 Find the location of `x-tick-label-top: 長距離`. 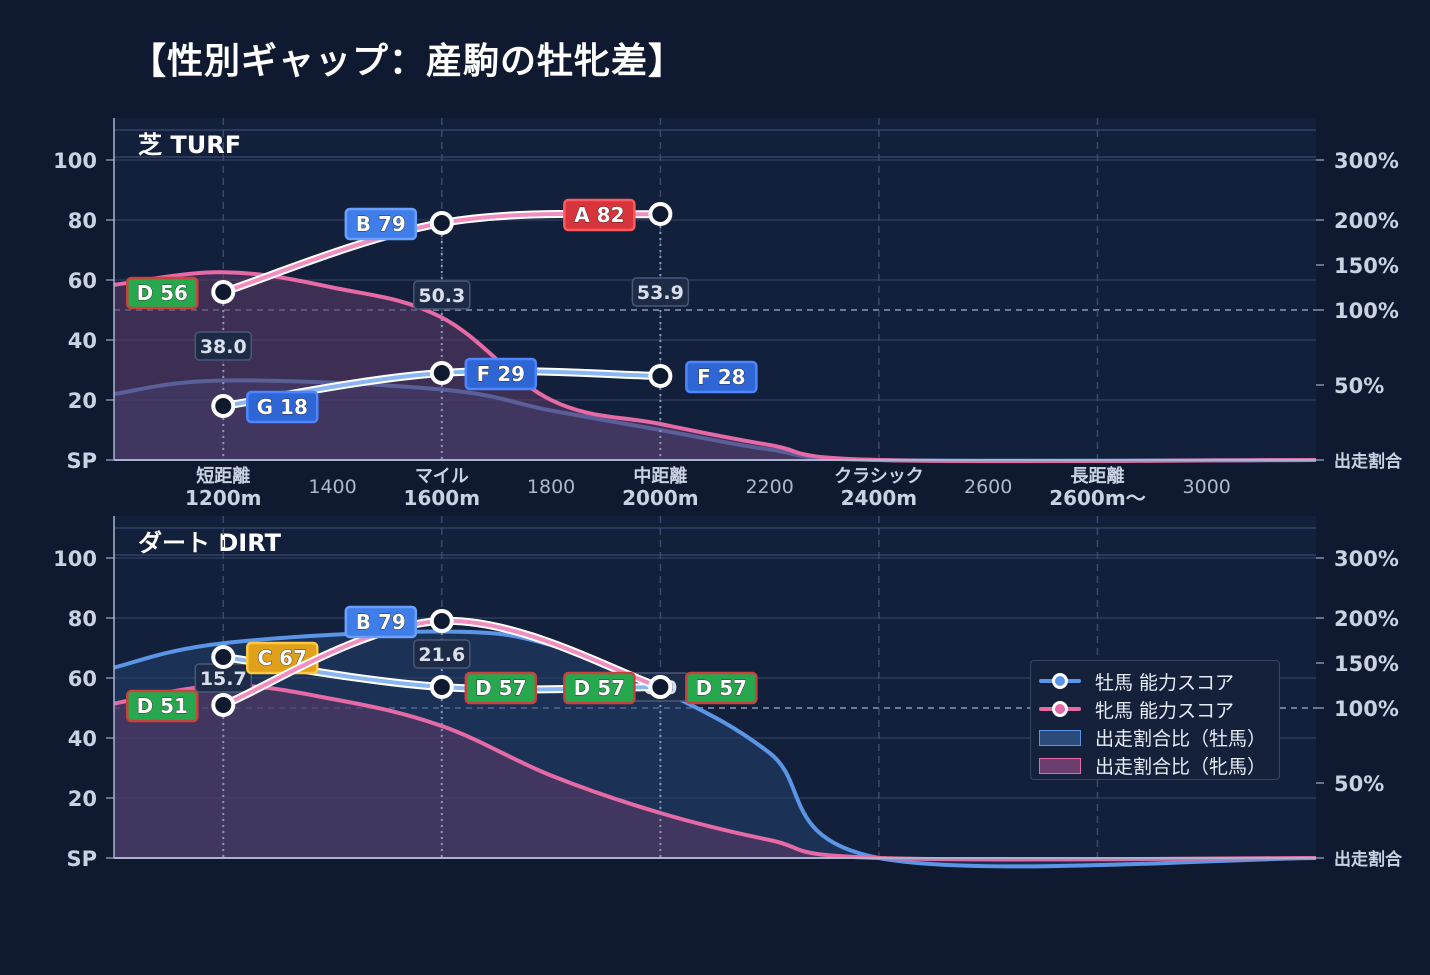

x-tick-label-top: 長距離 is located at coordinates (1097, 476).